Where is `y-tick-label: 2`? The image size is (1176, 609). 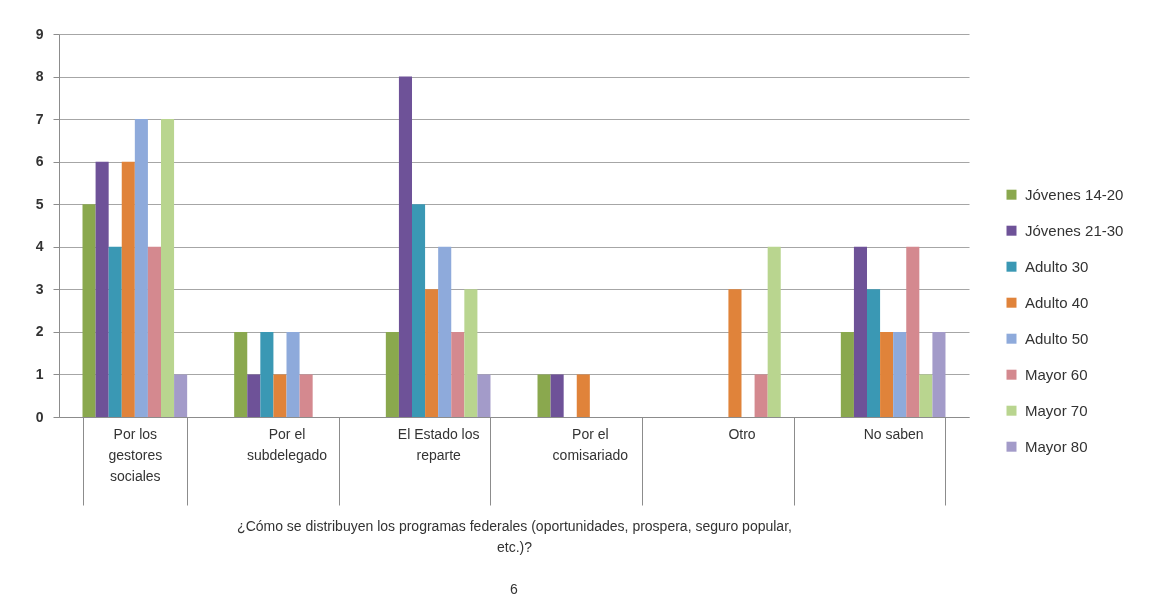
y-tick-label: 2 is located at coordinates (39, 331).